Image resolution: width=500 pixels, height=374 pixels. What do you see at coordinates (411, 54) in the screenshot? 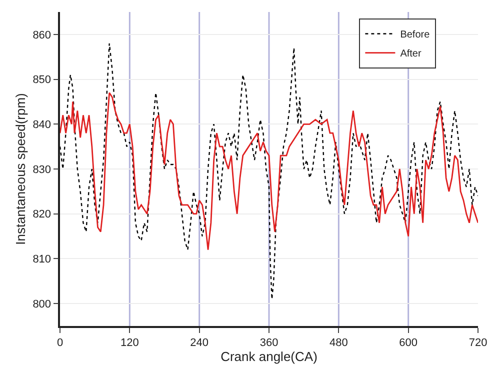
I see `legend-label: After` at bounding box center [411, 54].